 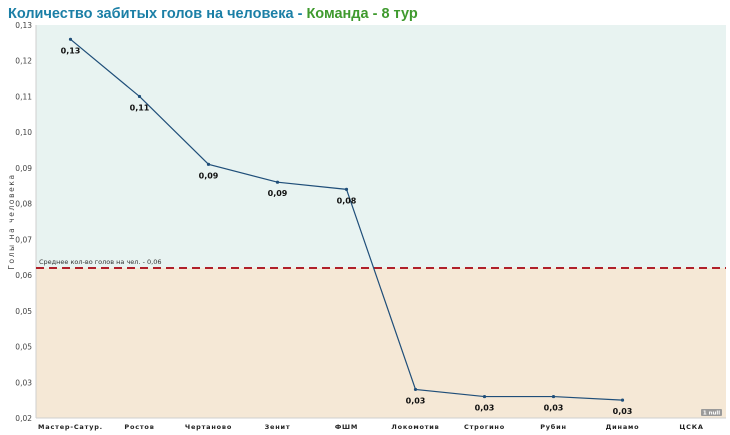 What do you see at coordinates (70, 427) in the screenshot?
I see `x-tick-label: Мастер-Сатур.` at bounding box center [70, 427].